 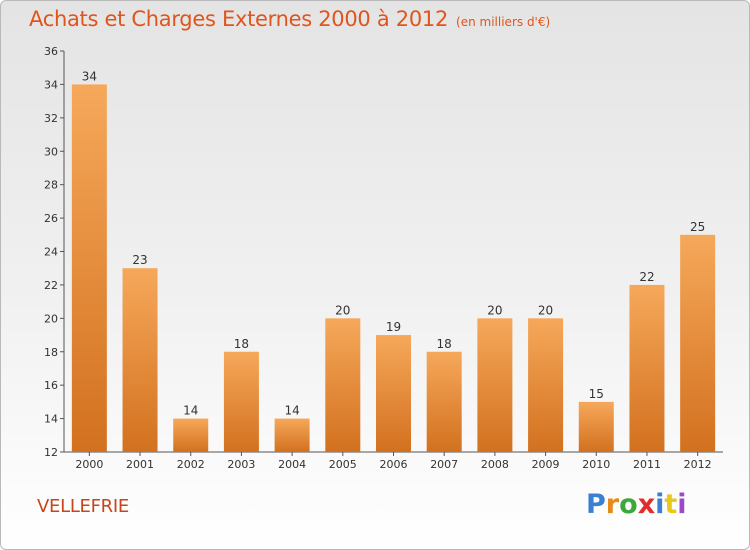 I want to click on bar-2000, so click(x=89, y=268).